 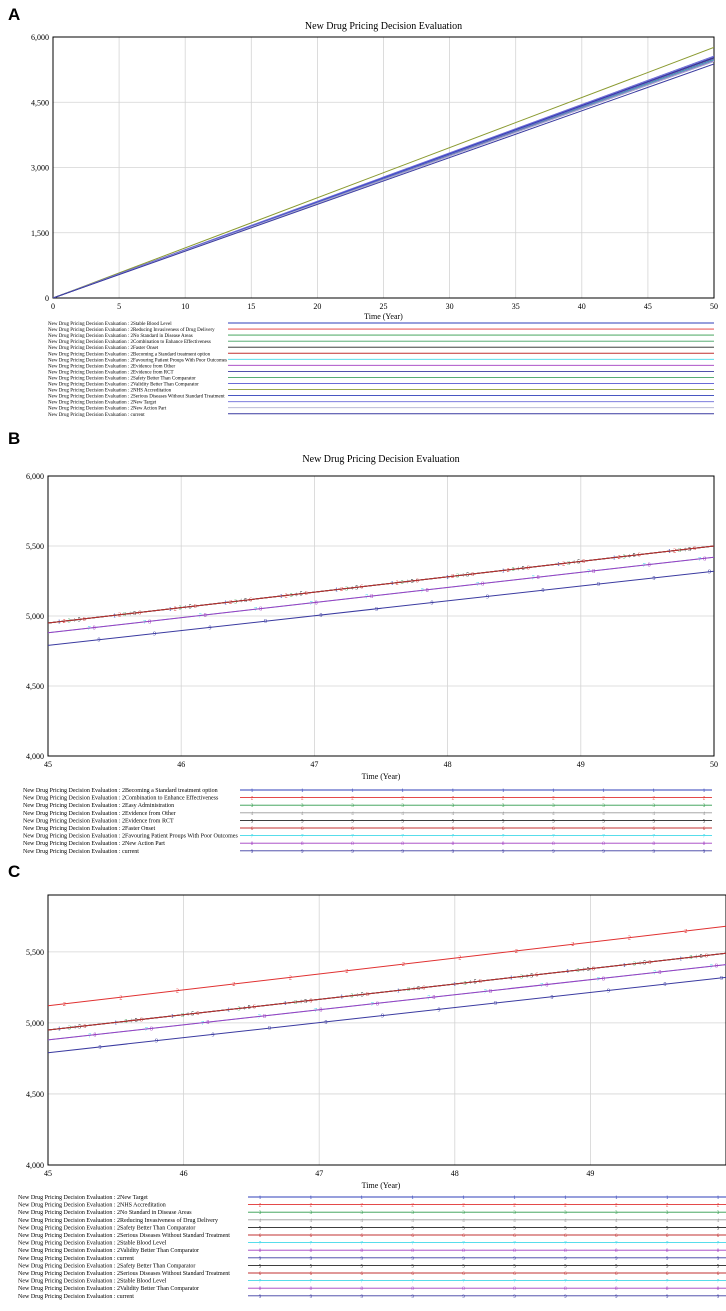 What do you see at coordinates (251, 306) in the screenshot?
I see `x-tick-label: 15` at bounding box center [251, 306].